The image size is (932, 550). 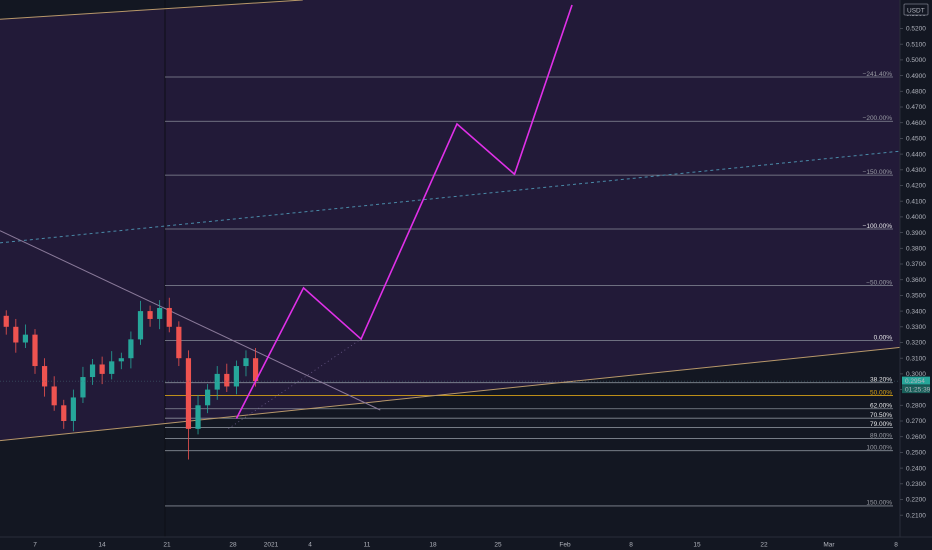 I want to click on price-tick-label-14: 0.3800, so click(x=916, y=249).